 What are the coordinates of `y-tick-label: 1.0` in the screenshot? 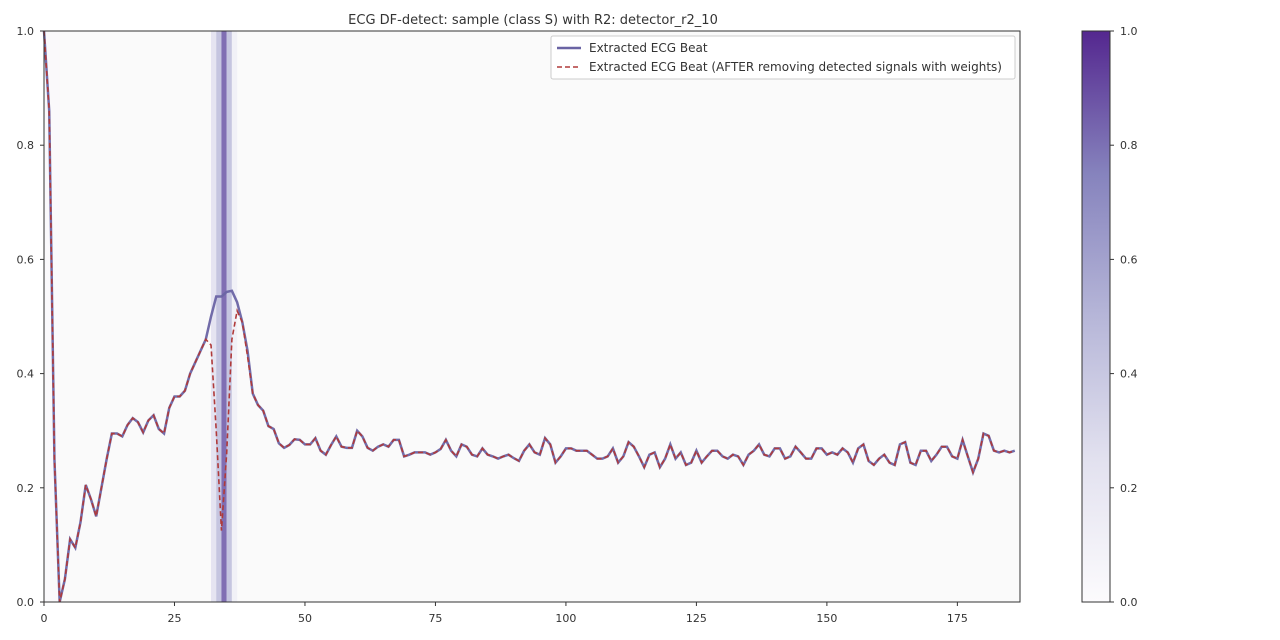 It's located at (26, 31).